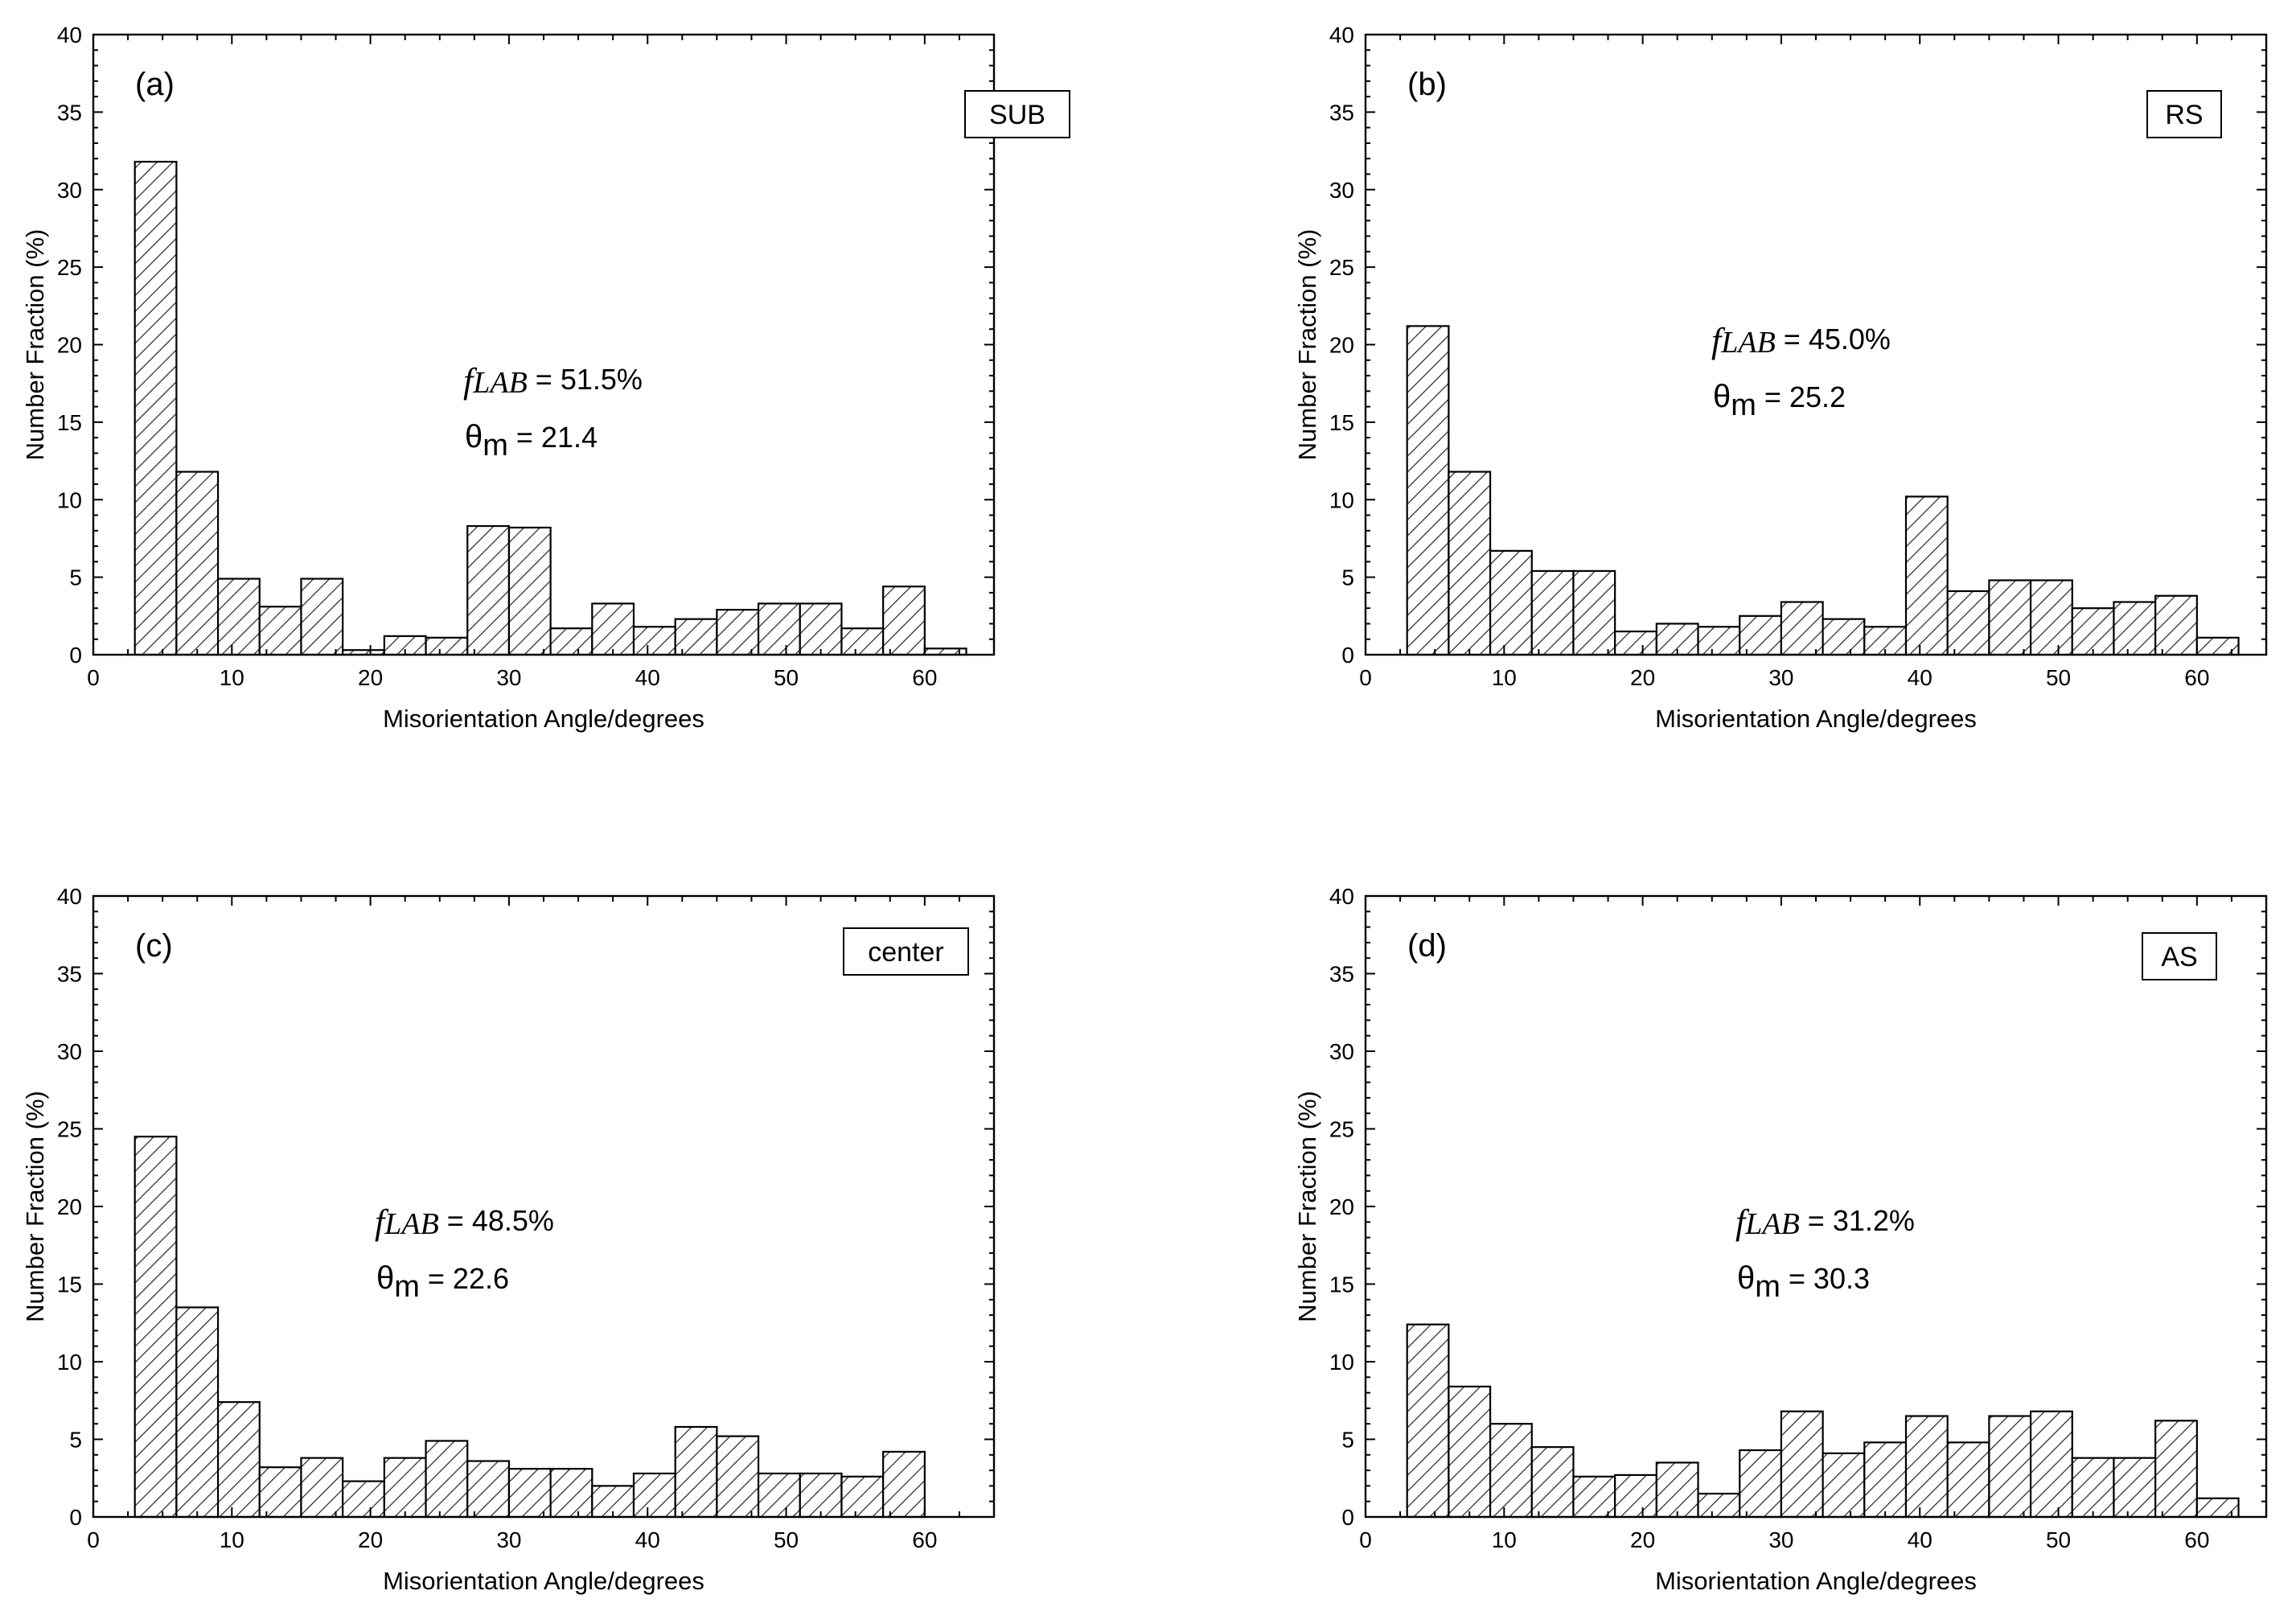 The image size is (2296, 1603). I want to click on flab-annotation: fLAB = 45.0%, so click(1801, 340).